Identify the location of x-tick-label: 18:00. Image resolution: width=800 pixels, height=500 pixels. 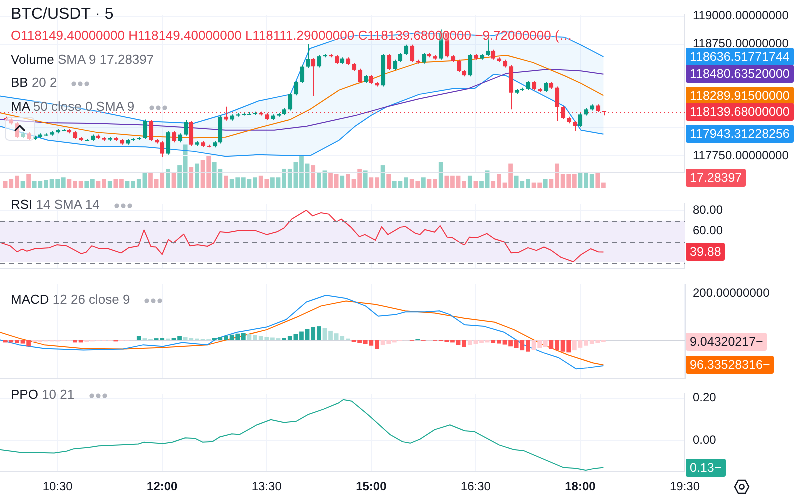
(580, 487).